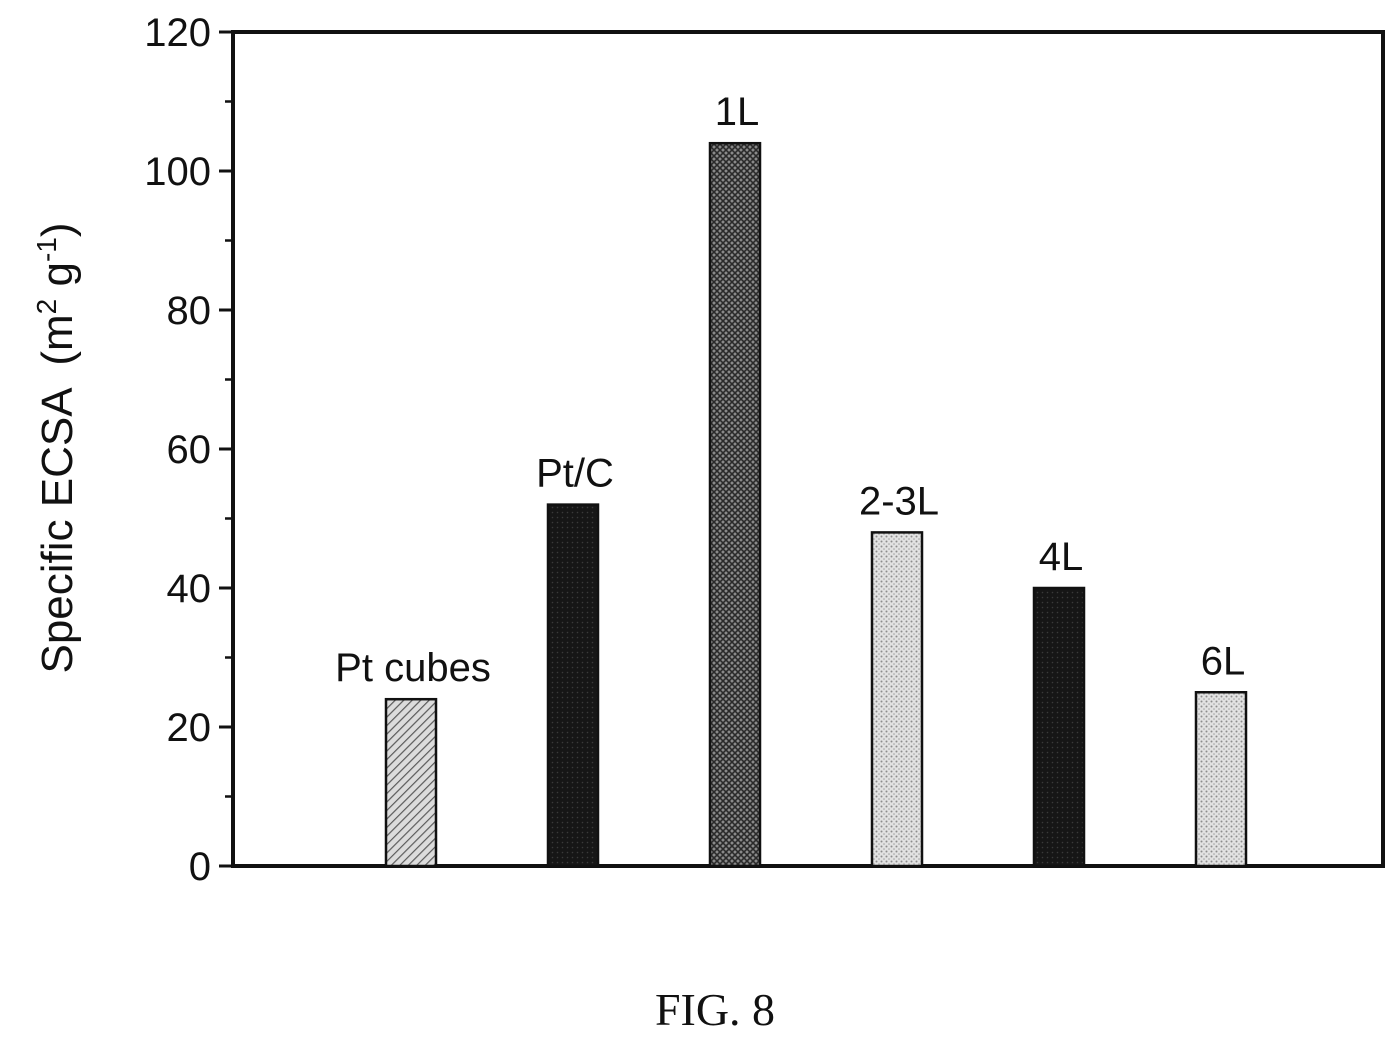 Image resolution: width=1400 pixels, height=1038 pixels. What do you see at coordinates (189, 311) in the screenshot?
I see `y-tick-label: 80` at bounding box center [189, 311].